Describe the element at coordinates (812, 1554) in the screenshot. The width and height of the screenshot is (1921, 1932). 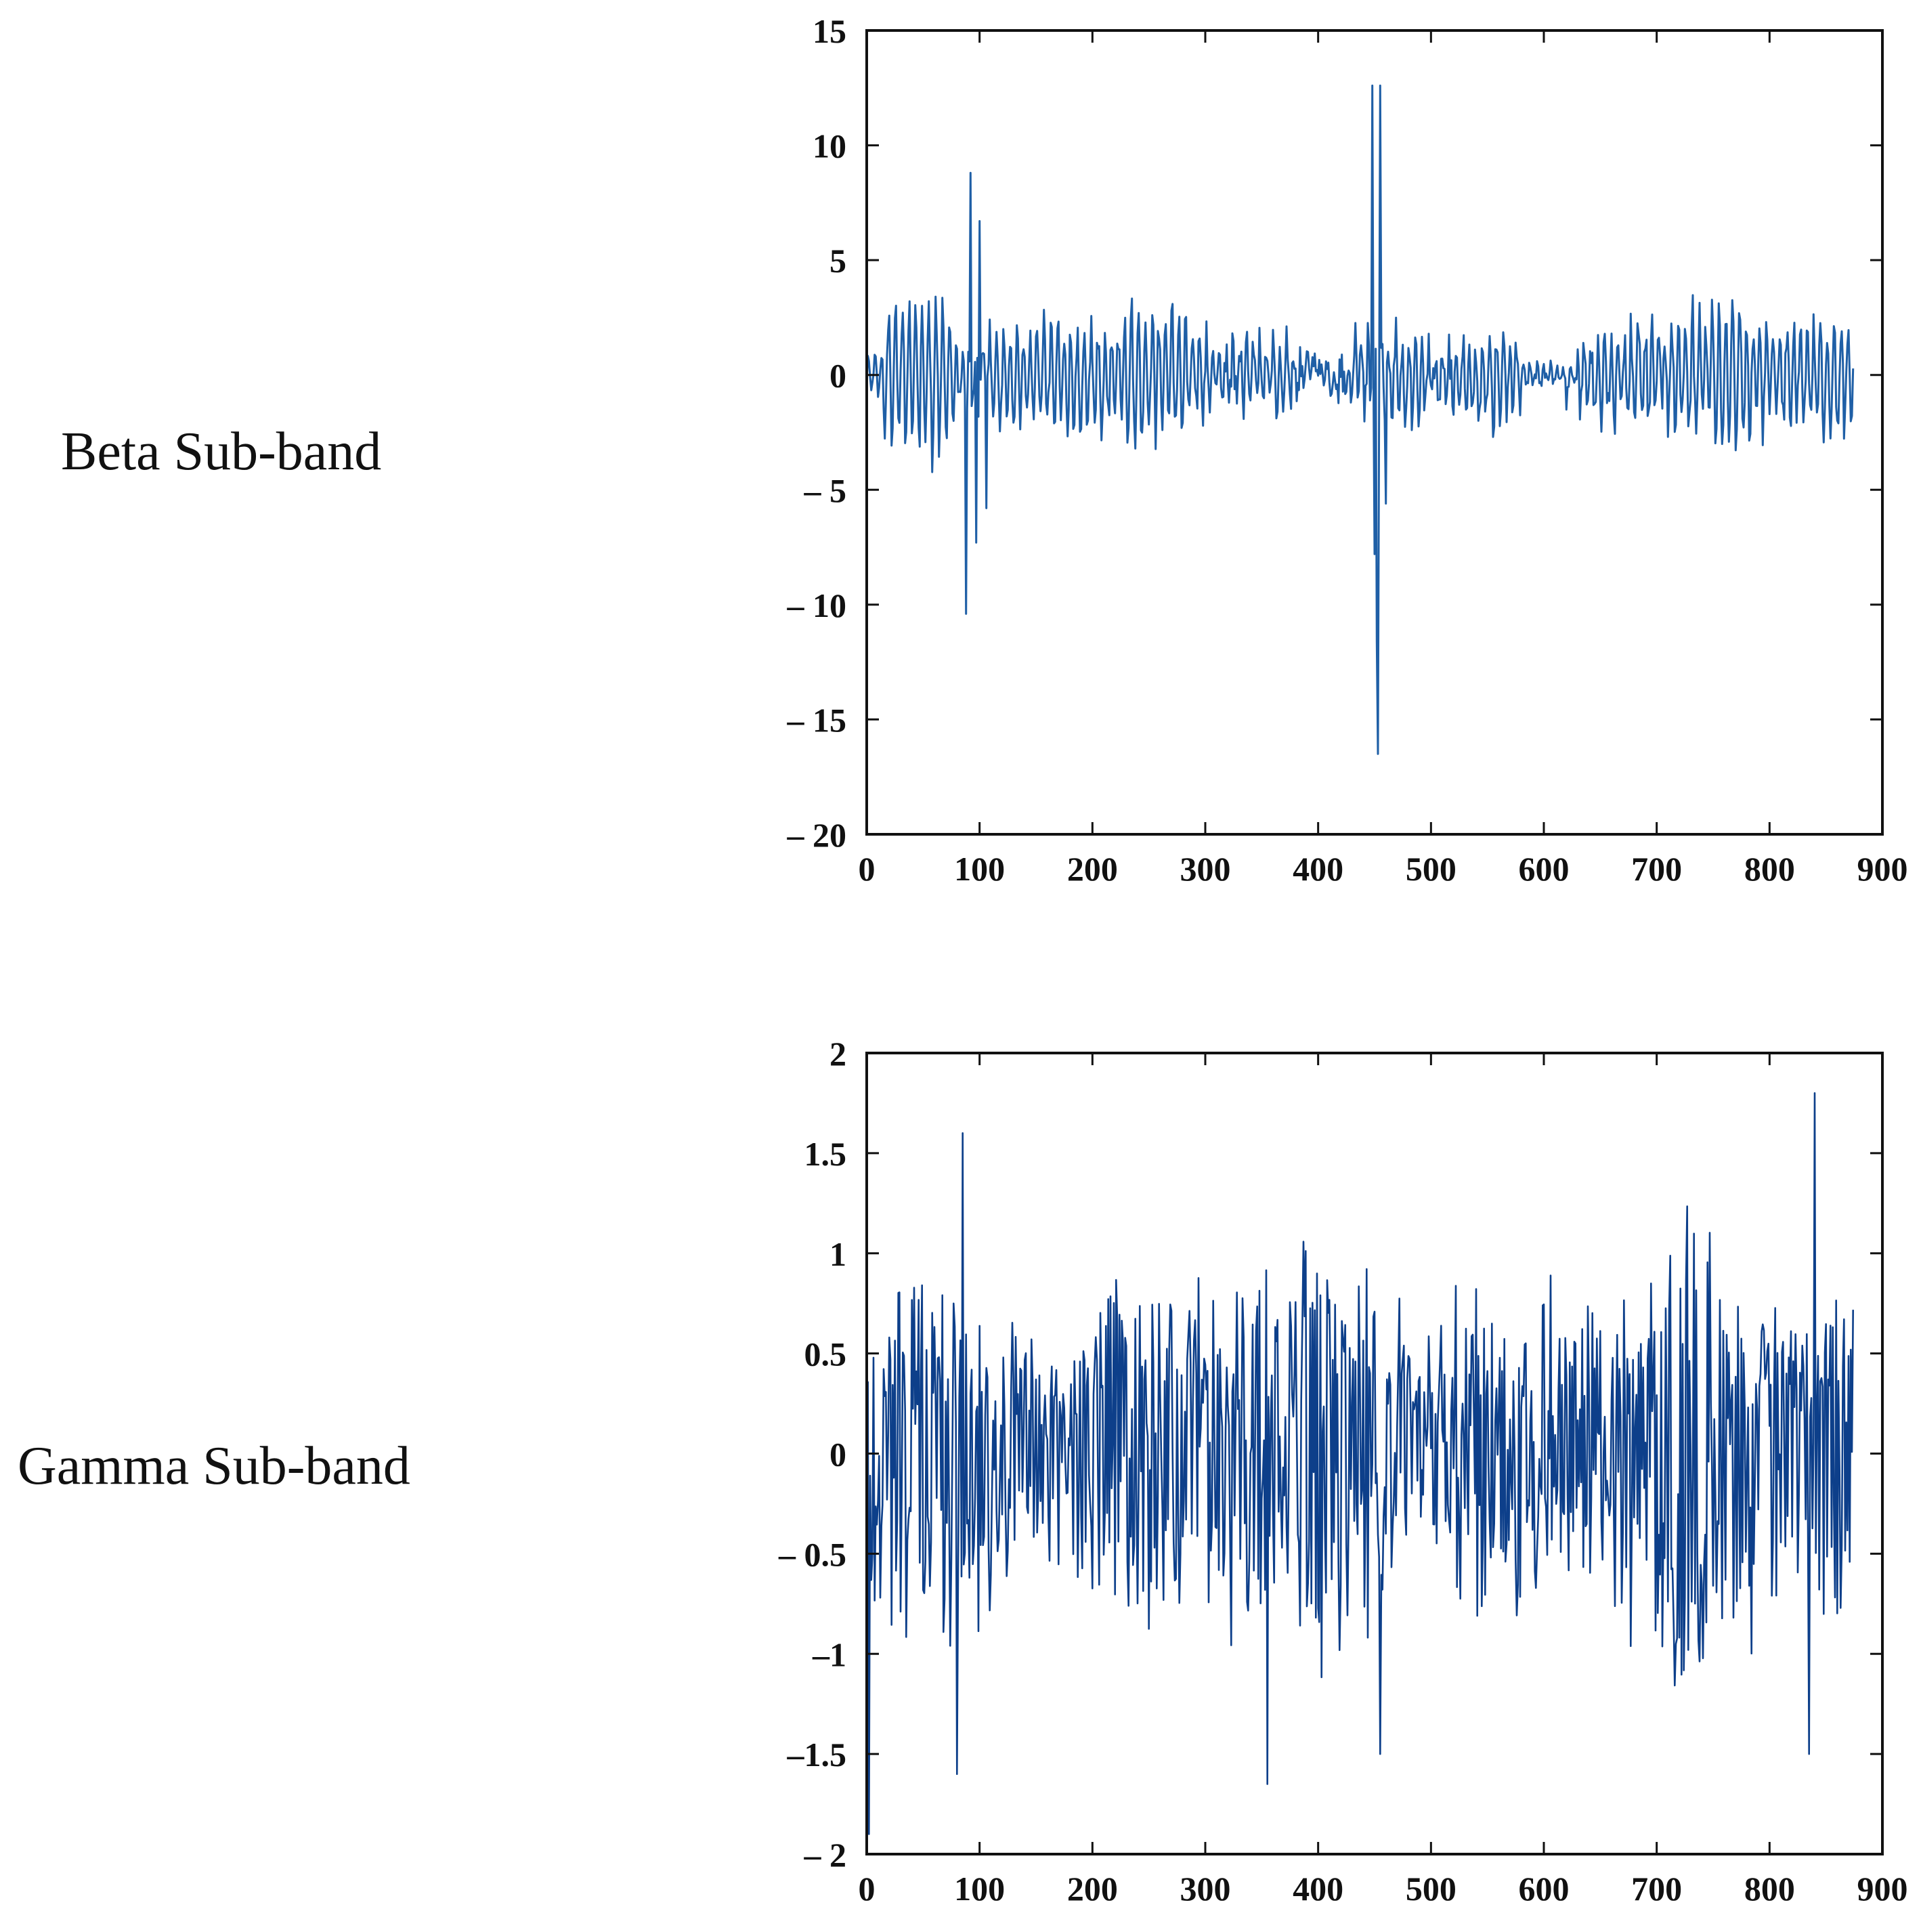
I see `y-tick-label: – 0.5` at that location.